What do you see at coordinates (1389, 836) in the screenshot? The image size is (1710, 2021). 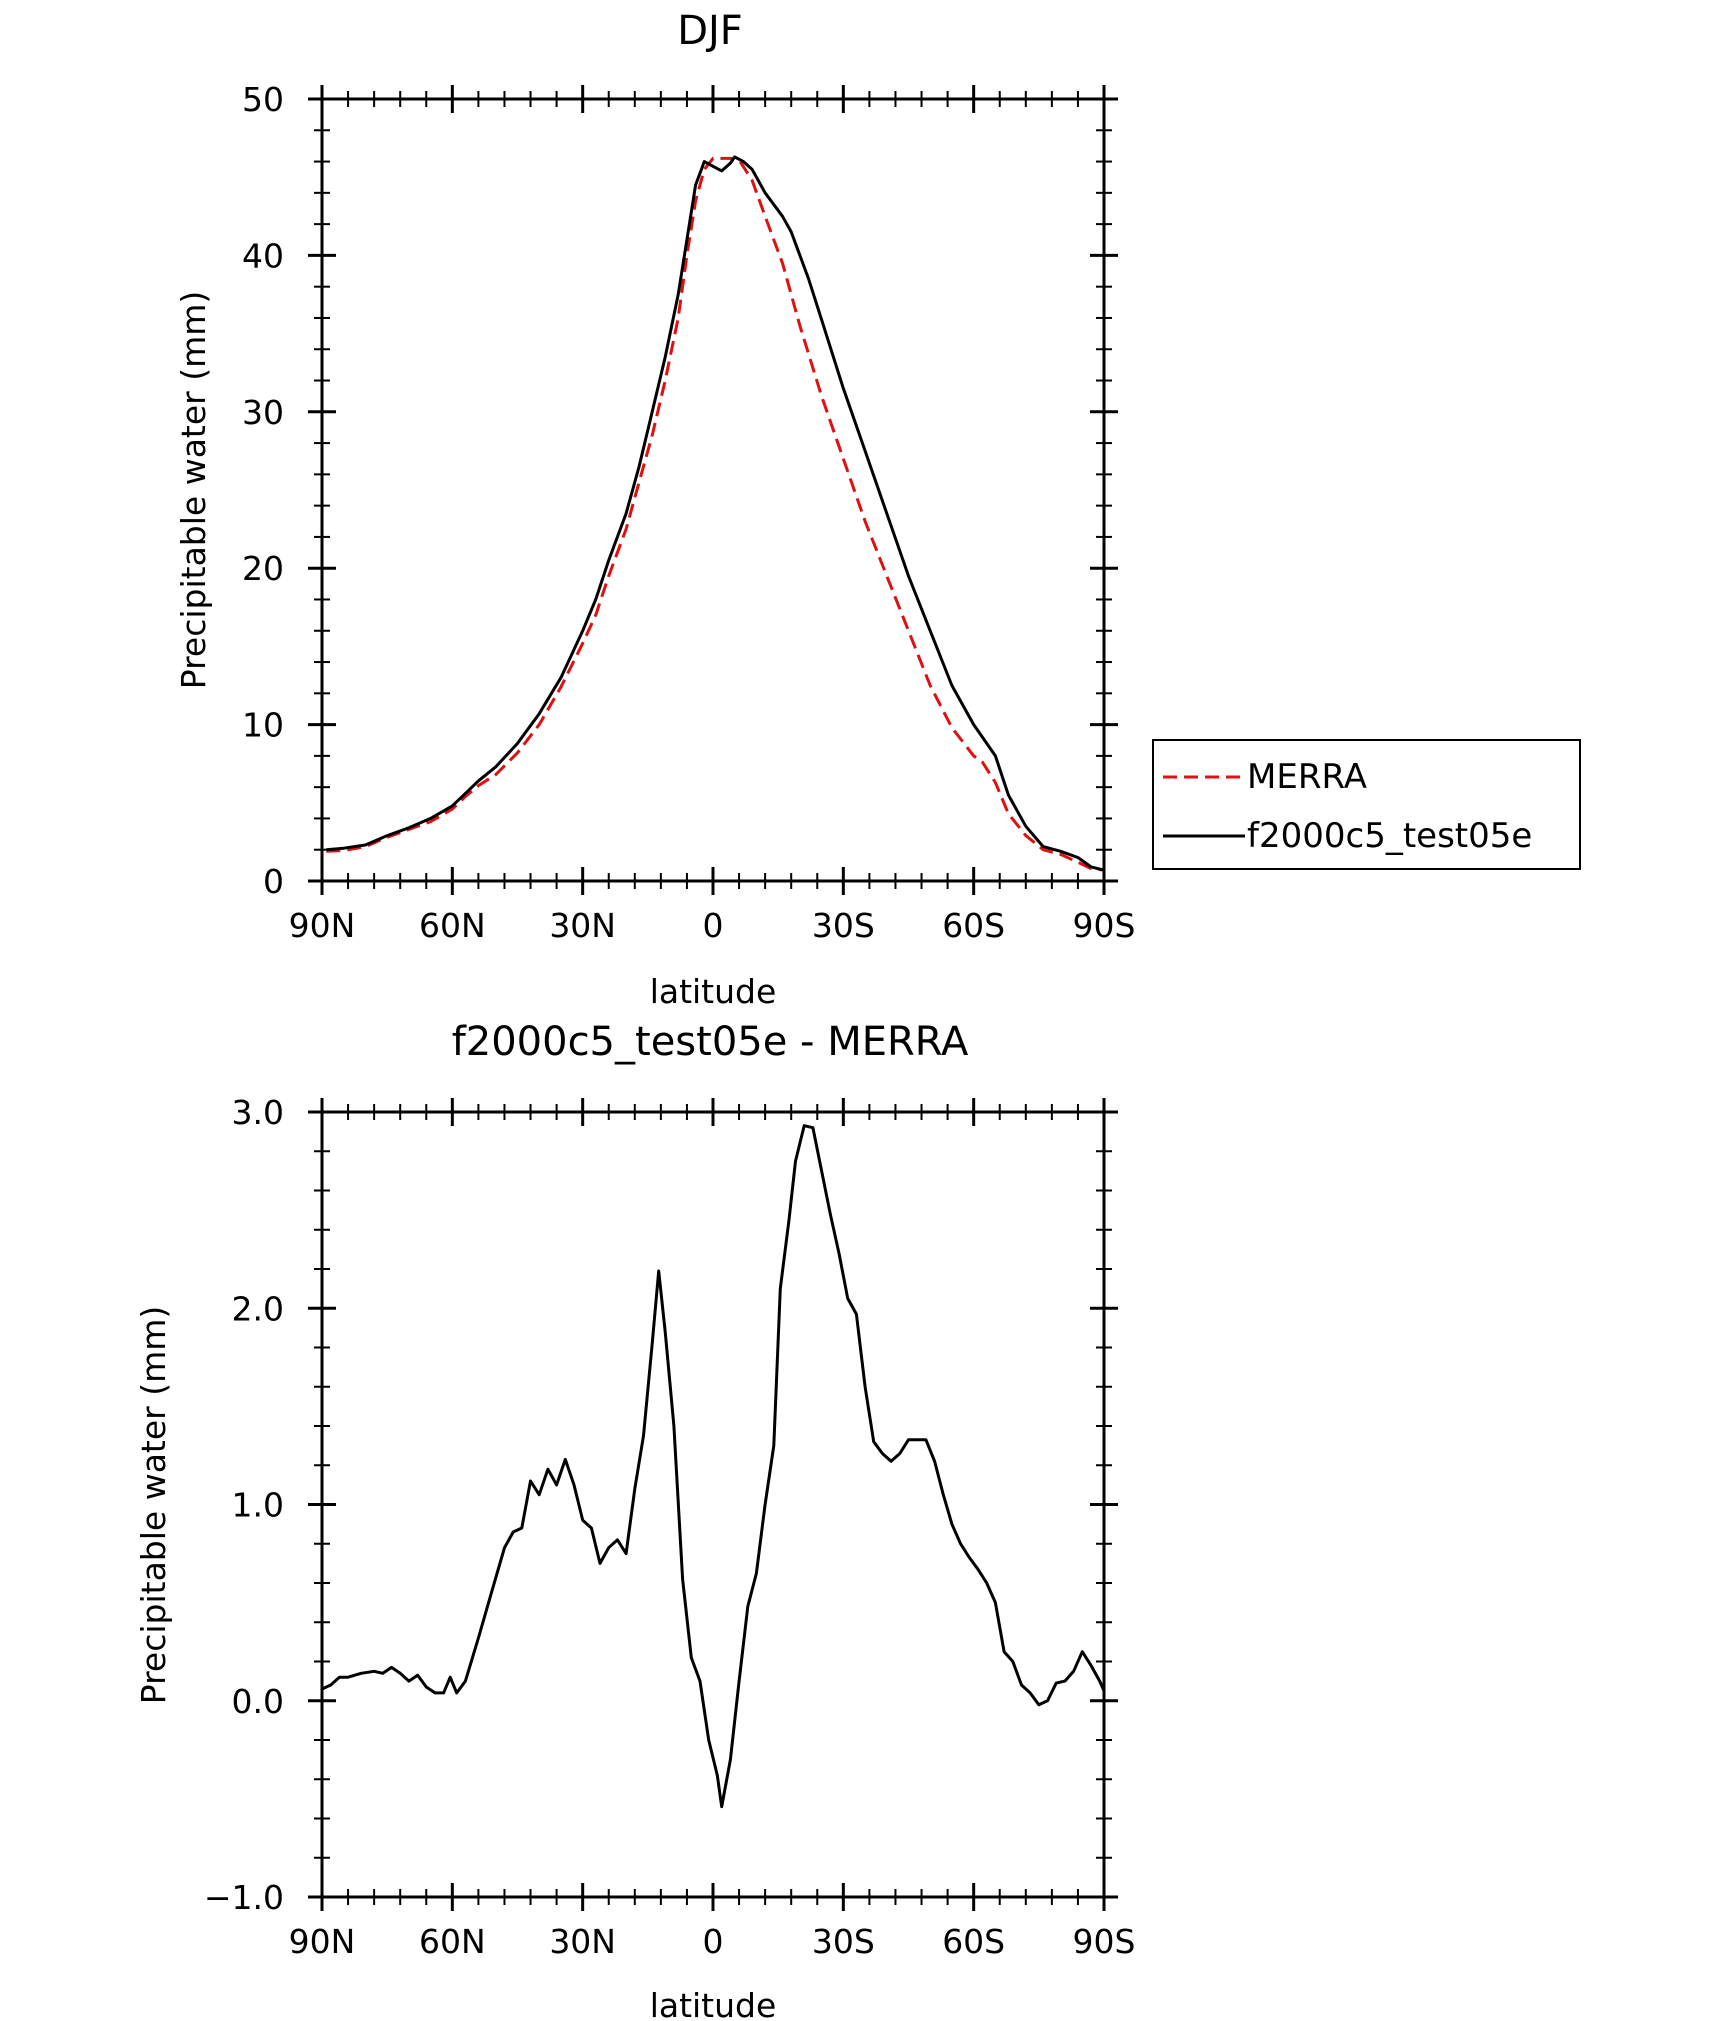 I see `legend-label-model: f2000c5_test05e` at bounding box center [1389, 836].